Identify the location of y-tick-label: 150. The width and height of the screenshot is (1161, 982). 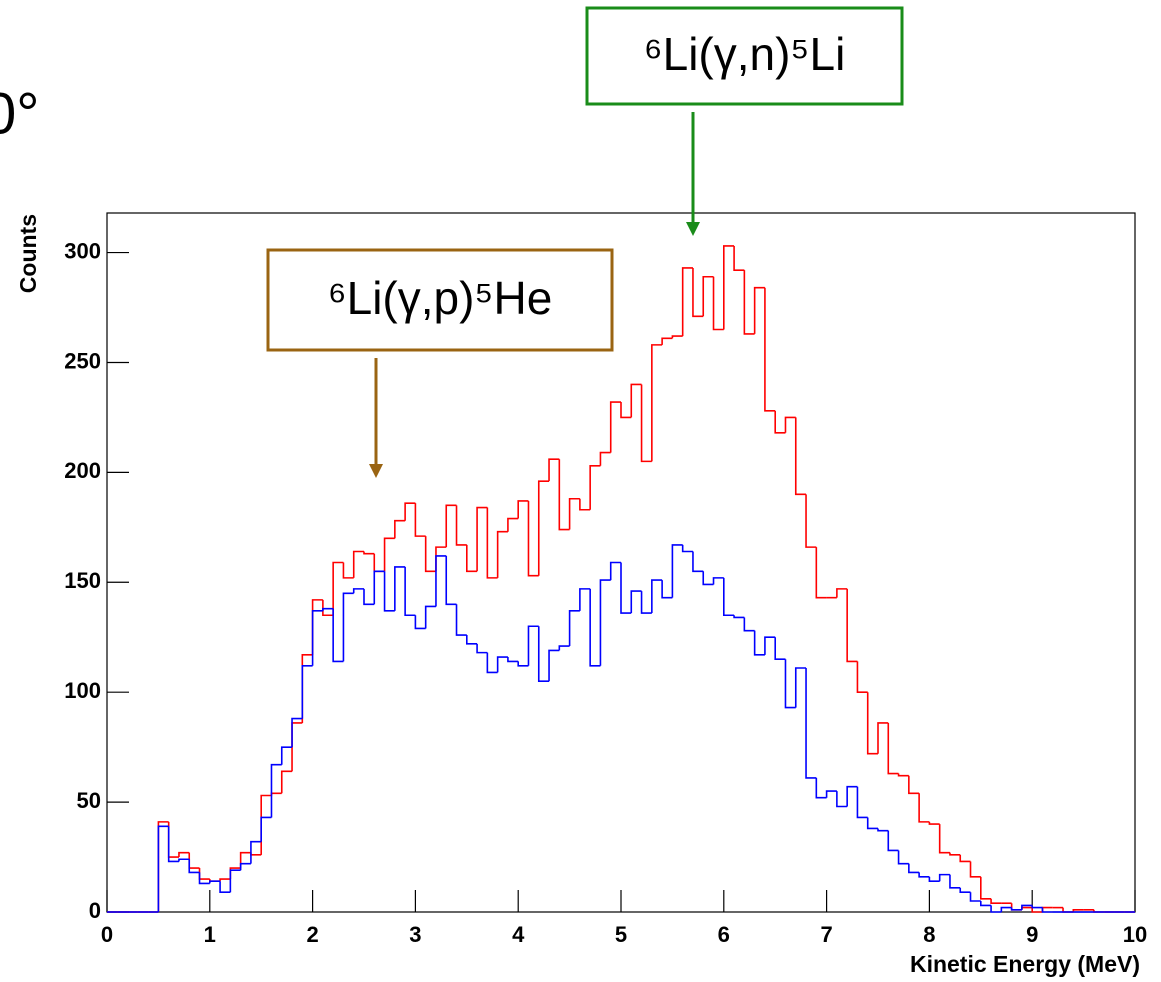
(82, 580).